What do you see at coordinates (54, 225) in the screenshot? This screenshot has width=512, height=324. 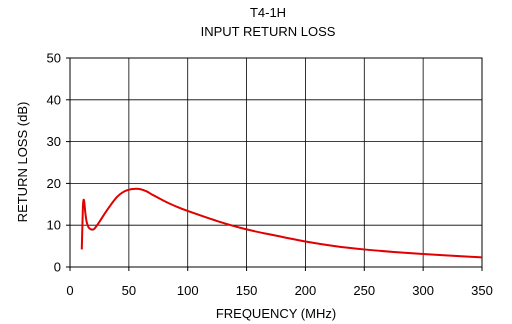 I see `y-tick-label: 10` at bounding box center [54, 225].